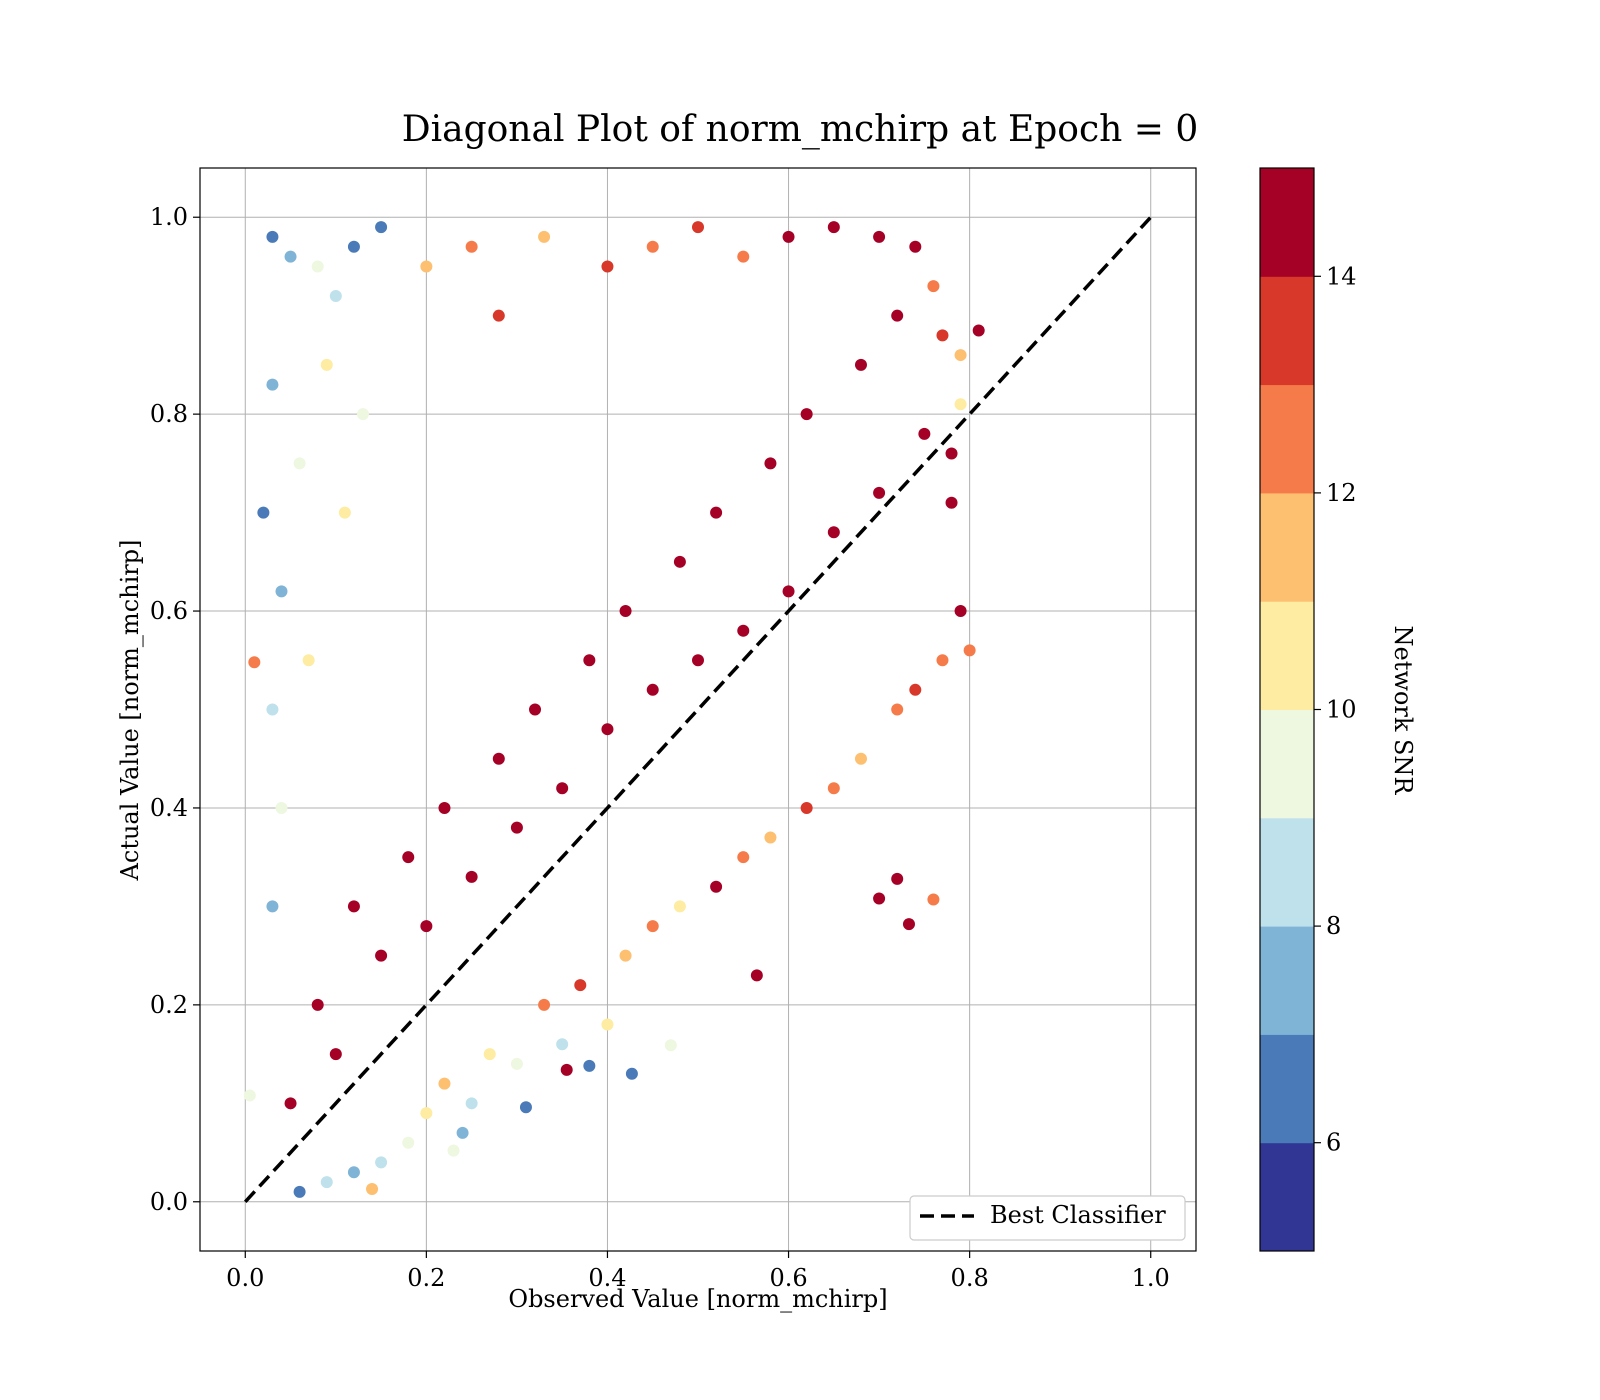 The width and height of the screenshot is (1600, 1400). I want to click on y-tick-label: 0.4, so click(169, 808).